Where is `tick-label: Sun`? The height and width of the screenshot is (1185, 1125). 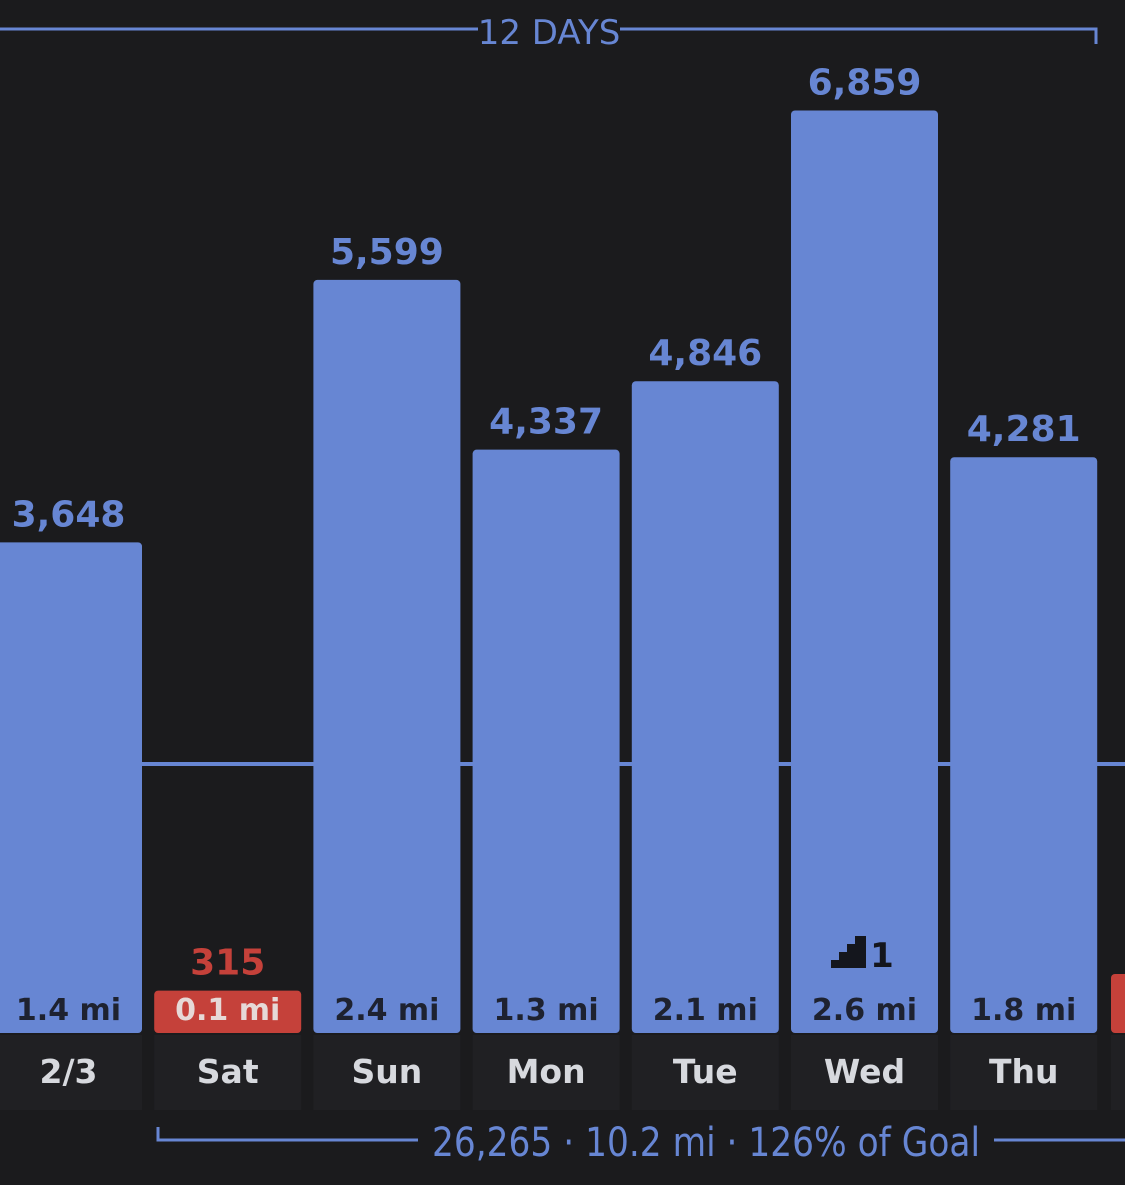
tick-label: Sun is located at coordinates (387, 1071).